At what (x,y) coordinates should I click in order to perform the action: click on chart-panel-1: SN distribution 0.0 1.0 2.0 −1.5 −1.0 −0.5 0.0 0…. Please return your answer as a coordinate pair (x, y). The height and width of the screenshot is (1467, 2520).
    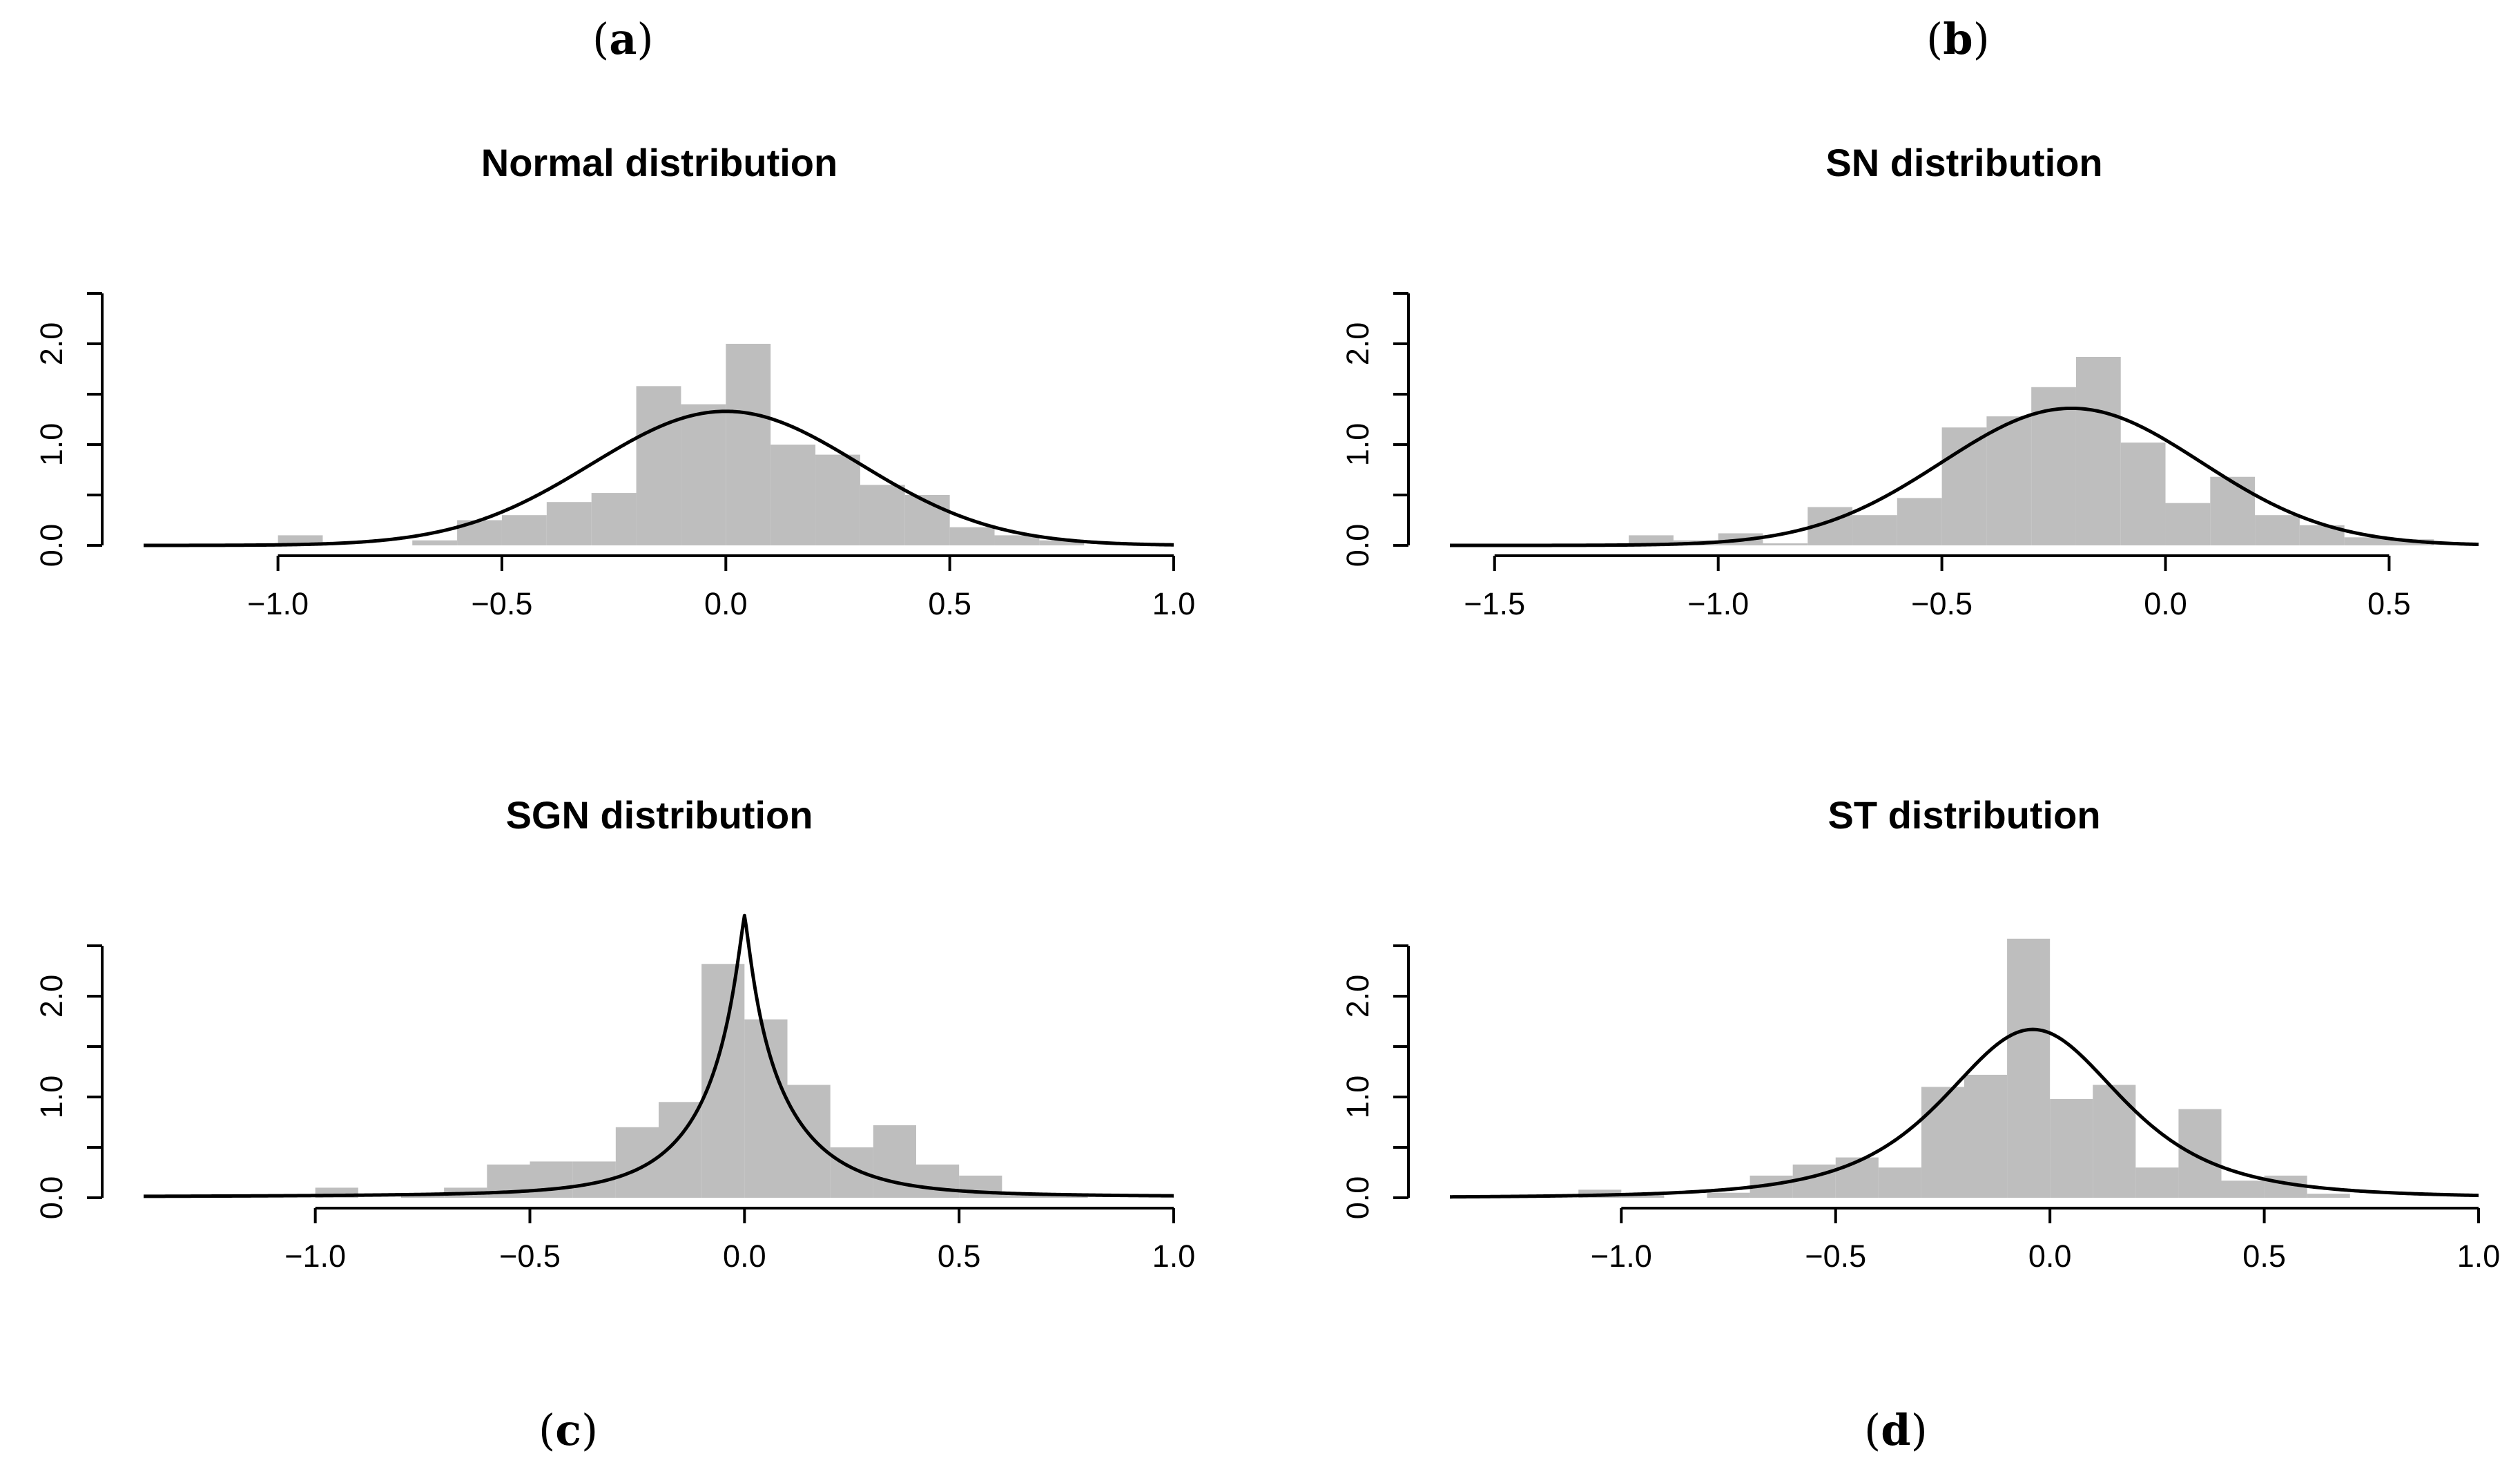
    Looking at the image, I should click on (1910, 381).